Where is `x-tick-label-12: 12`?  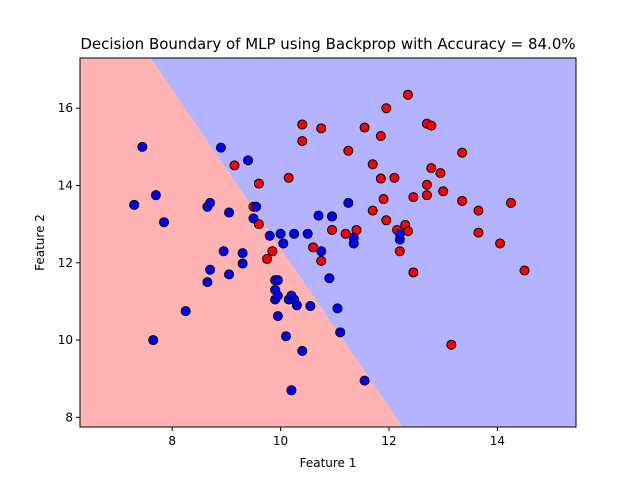 x-tick-label-12: 12 is located at coordinates (388, 441).